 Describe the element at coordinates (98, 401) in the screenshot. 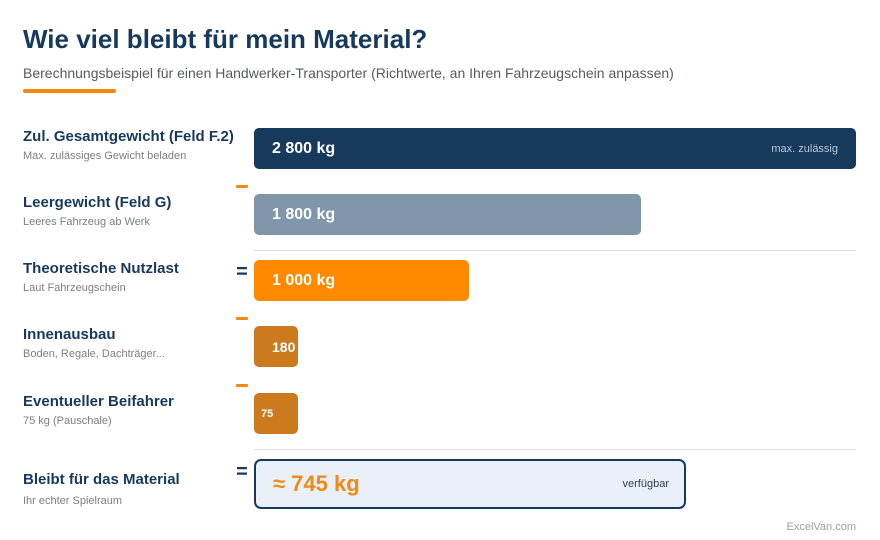

I see `row-label: Eventueller Beifahrer` at that location.